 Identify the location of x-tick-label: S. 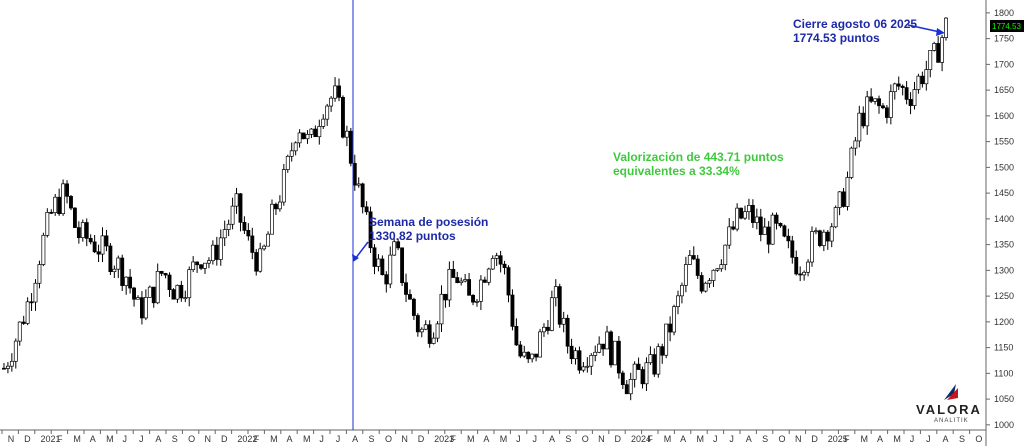
(765, 439).